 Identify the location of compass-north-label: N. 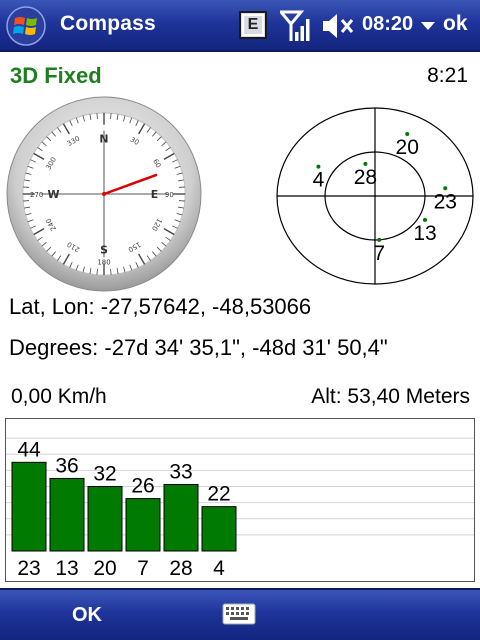
(103, 139).